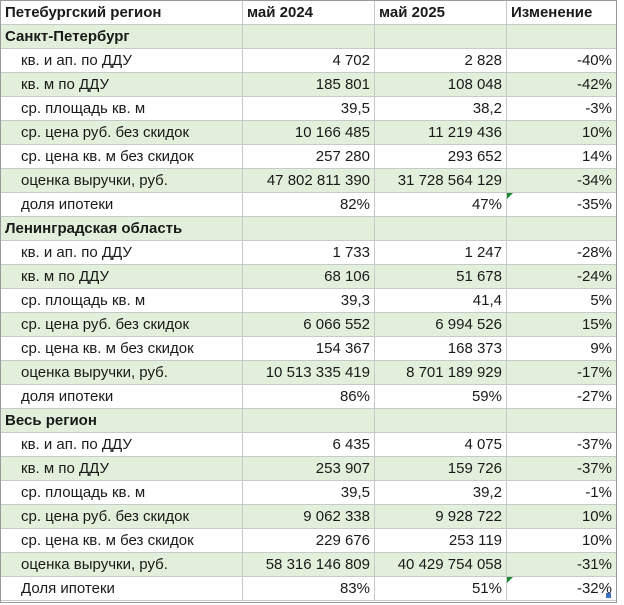 The width and height of the screenshot is (624, 605). Describe the element at coordinates (308, 396) in the screenshot. I see `value-2024-cell: 86%` at that location.